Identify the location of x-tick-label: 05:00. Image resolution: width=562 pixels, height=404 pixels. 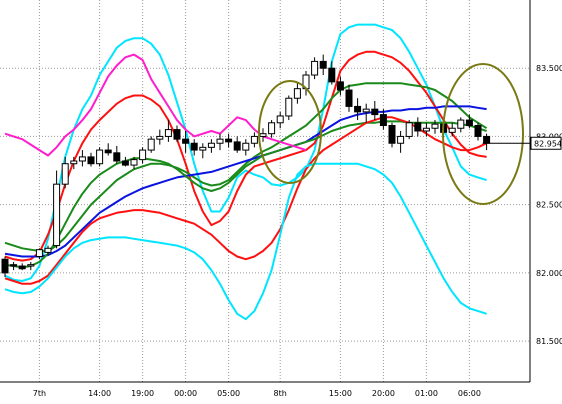
(228, 393).